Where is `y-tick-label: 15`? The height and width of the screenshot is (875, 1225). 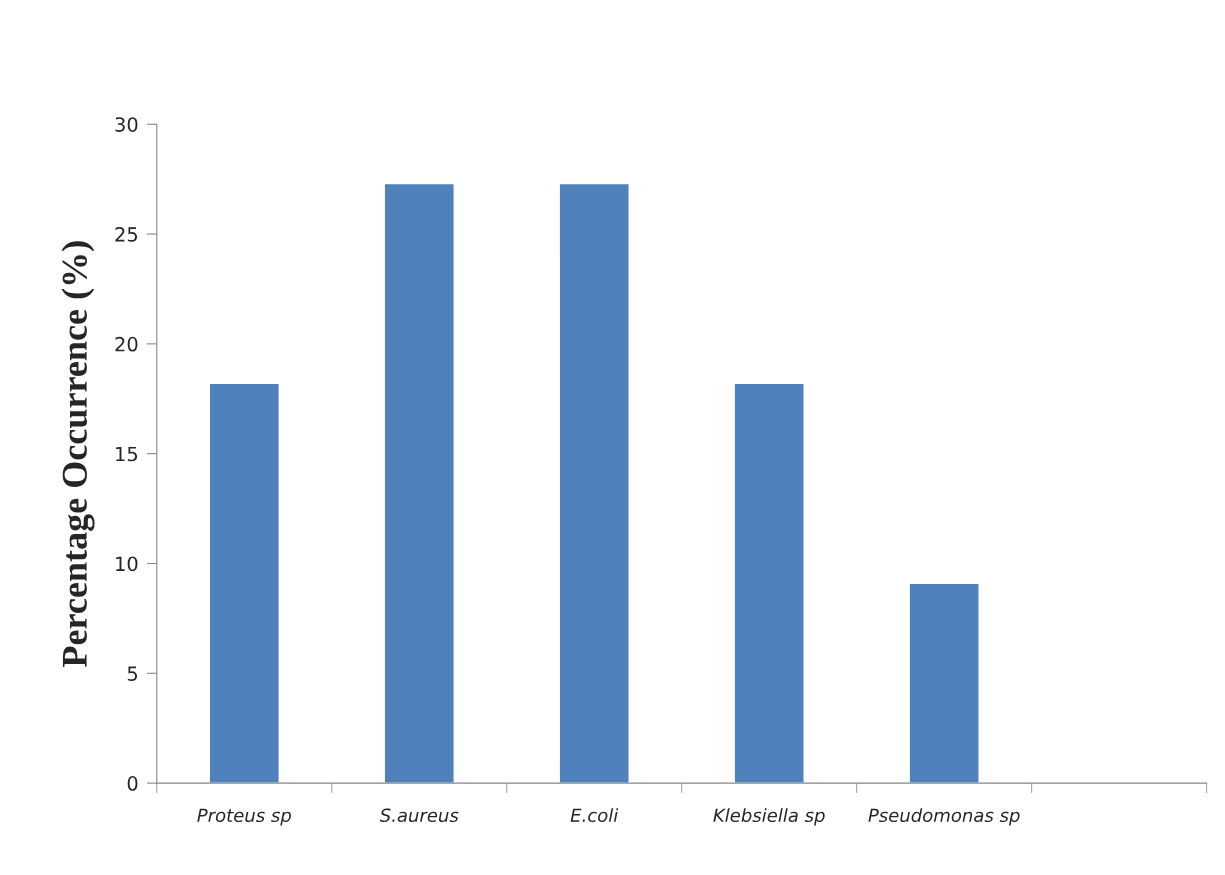
y-tick-label: 15 is located at coordinates (127, 454).